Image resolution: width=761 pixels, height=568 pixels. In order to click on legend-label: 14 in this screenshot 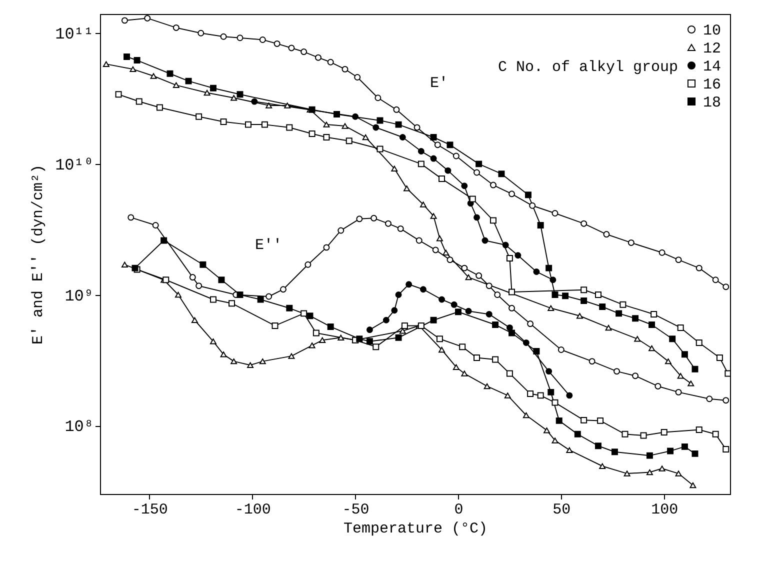, I will do `click(712, 67)`.